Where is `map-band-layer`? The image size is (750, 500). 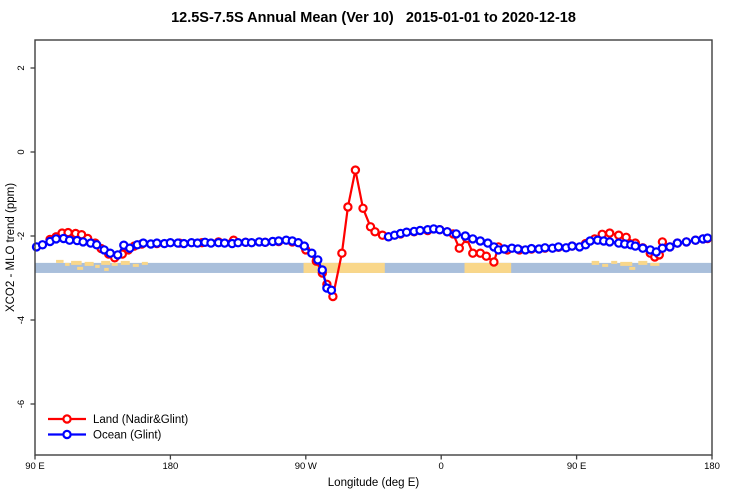 map-band-layer is located at coordinates (373, 266).